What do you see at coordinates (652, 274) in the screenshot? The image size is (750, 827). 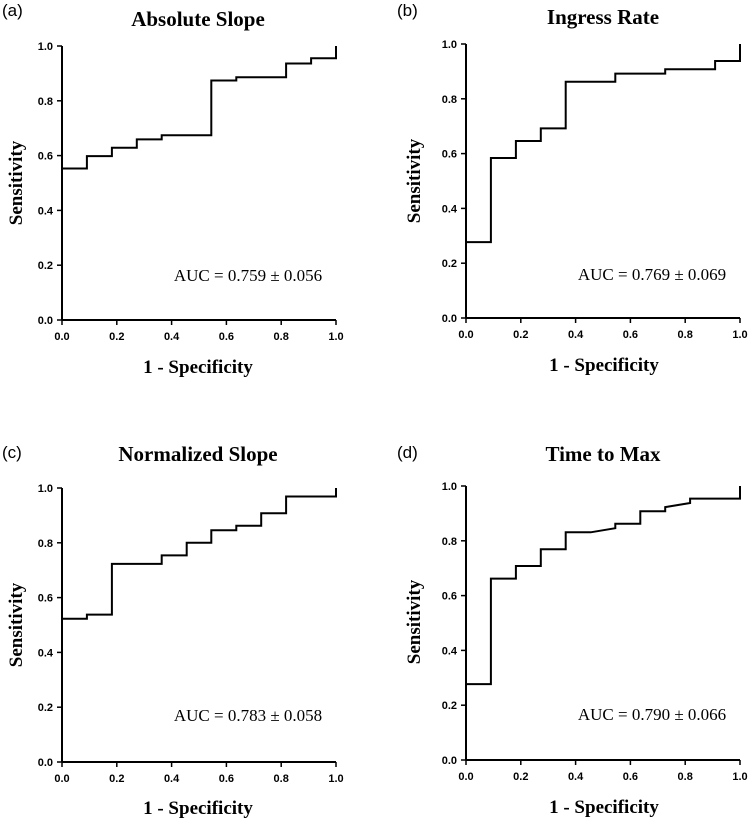 I see `auc-annotation: AUC = 0.769 ± 0.069` at bounding box center [652, 274].